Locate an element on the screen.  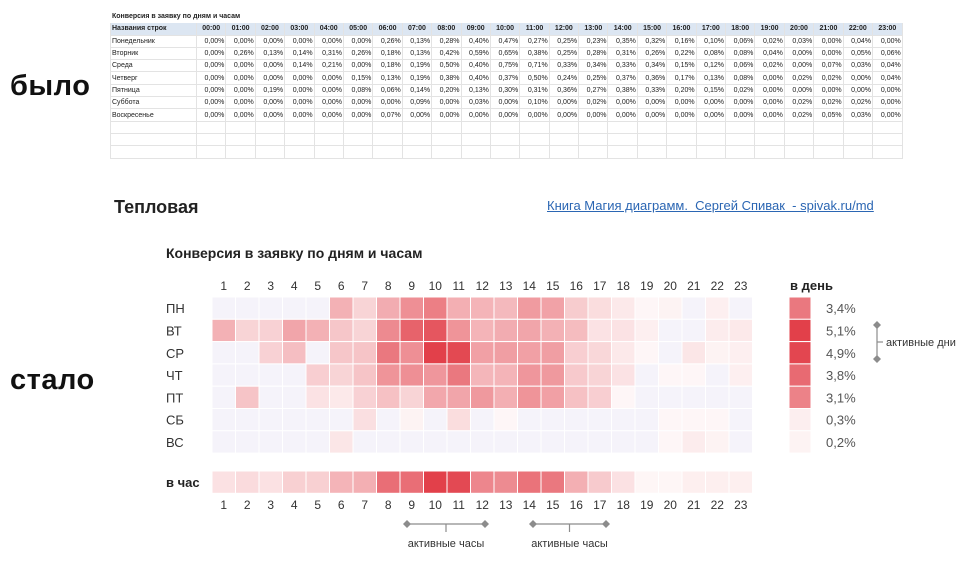
value-cell: 0,27% is located at coordinates (534, 41).